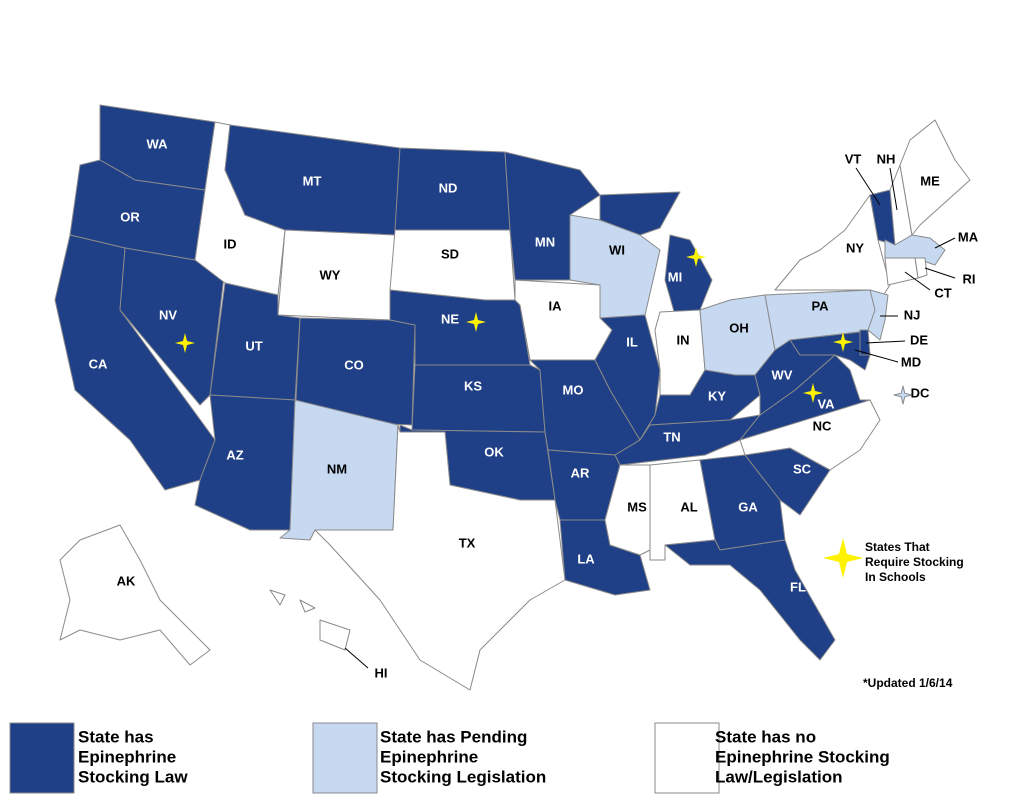 The width and height of the screenshot is (1024, 804). I want to click on state-label: TX, so click(467, 542).